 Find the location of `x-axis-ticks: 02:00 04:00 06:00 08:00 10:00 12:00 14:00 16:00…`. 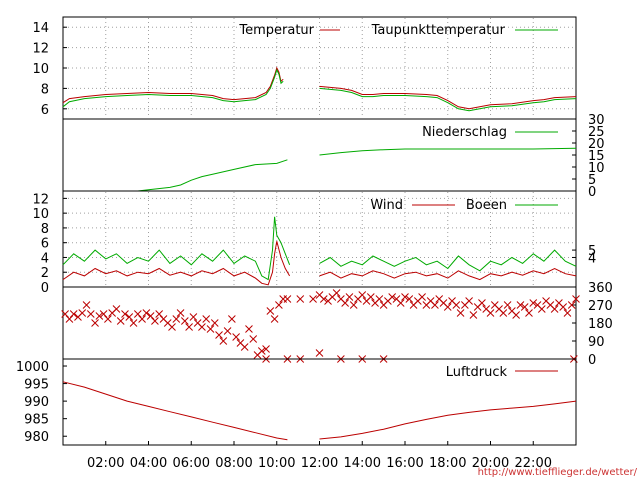

x-axis-ticks: 02:00 04:00 06:00 08:00 10:00 12:00 14:00 16:00… is located at coordinates (319, 456).